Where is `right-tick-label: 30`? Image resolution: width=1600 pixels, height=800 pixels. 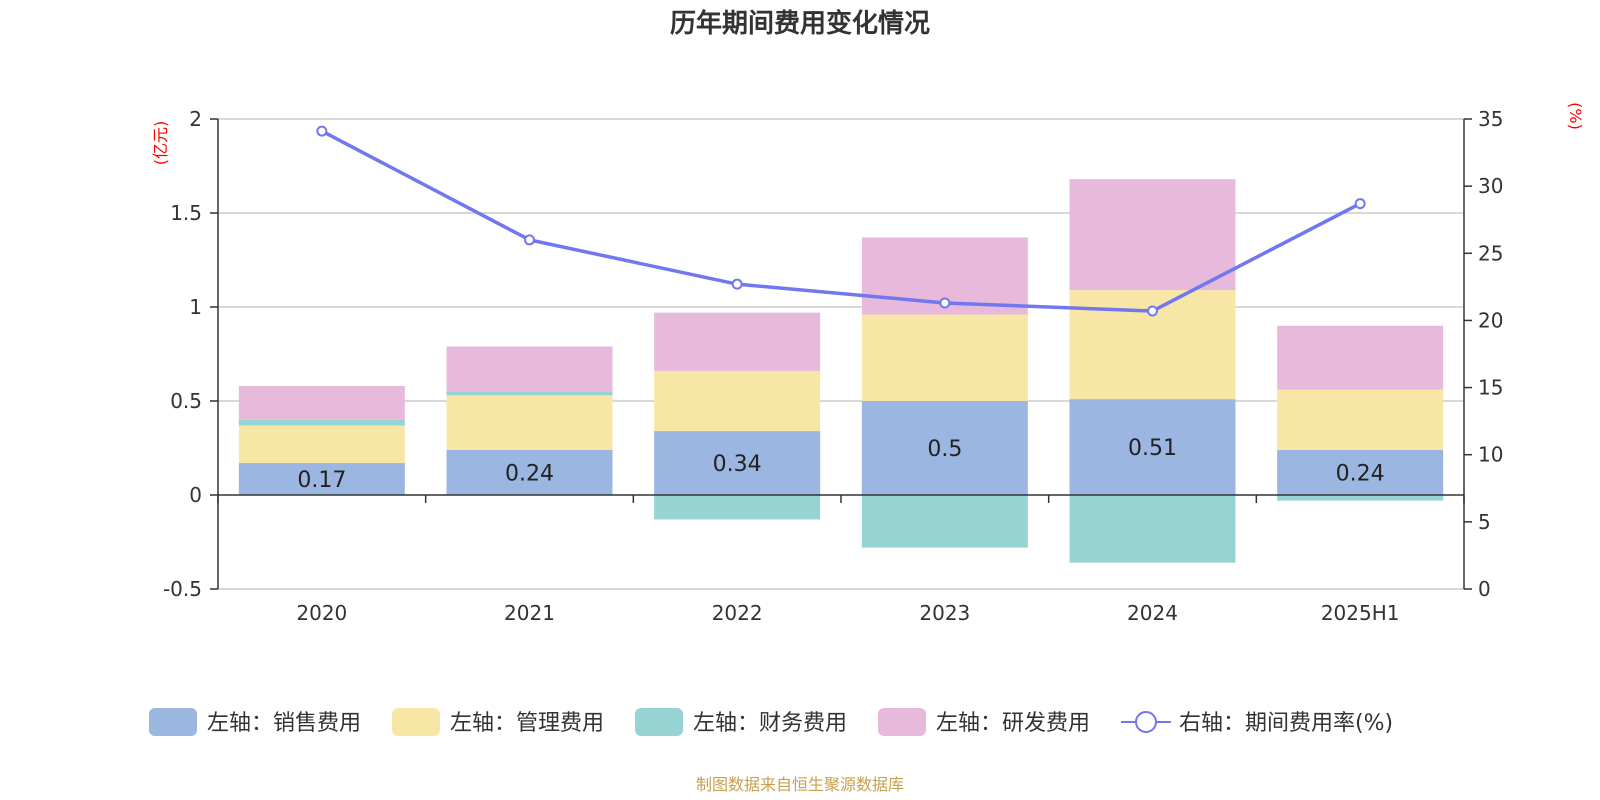
right-tick-label: 30 is located at coordinates (1490, 186).